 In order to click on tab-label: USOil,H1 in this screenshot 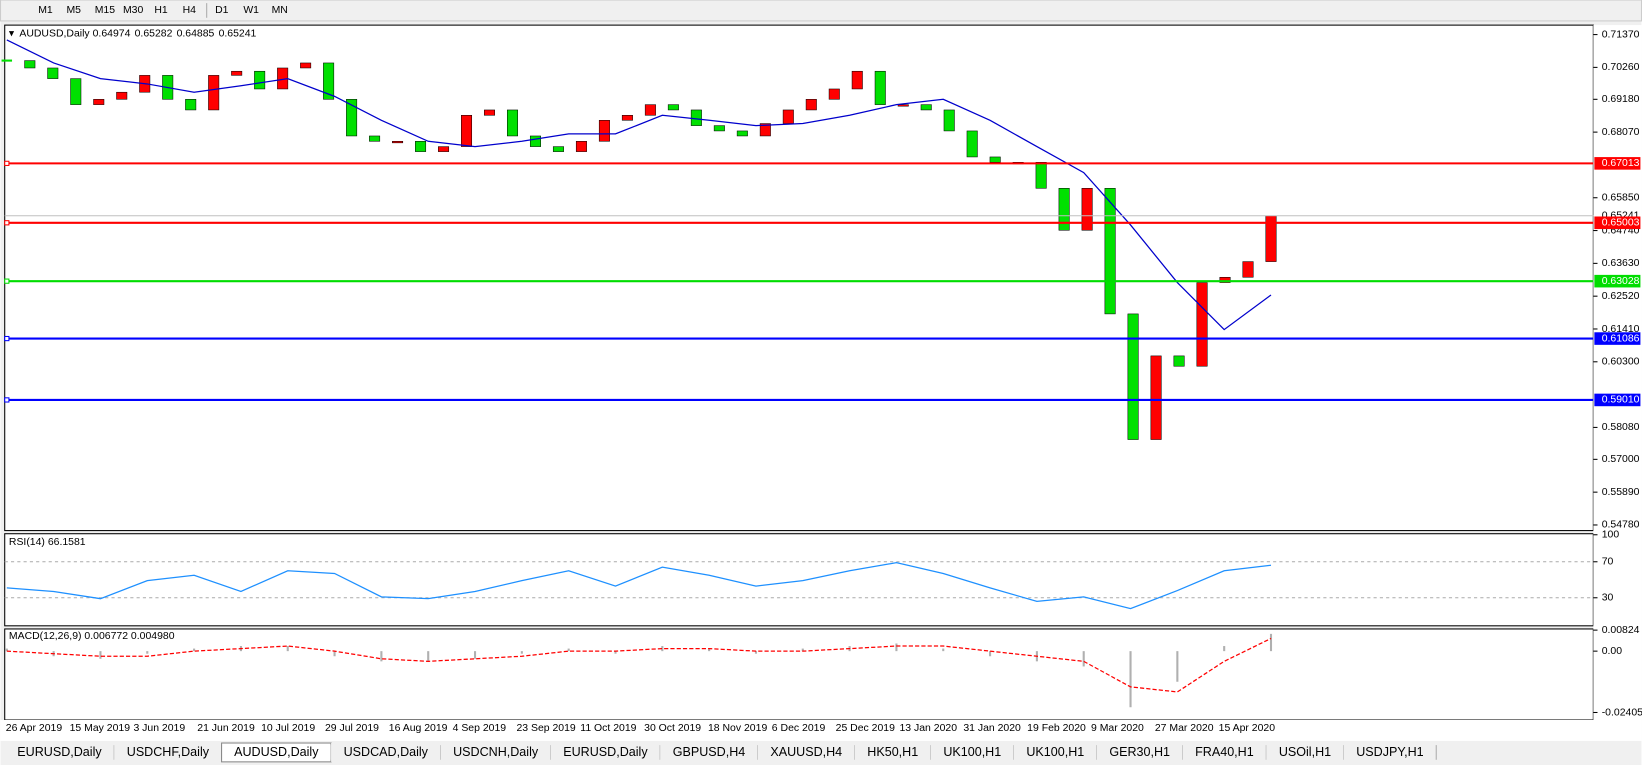, I will do `click(1305, 752)`.